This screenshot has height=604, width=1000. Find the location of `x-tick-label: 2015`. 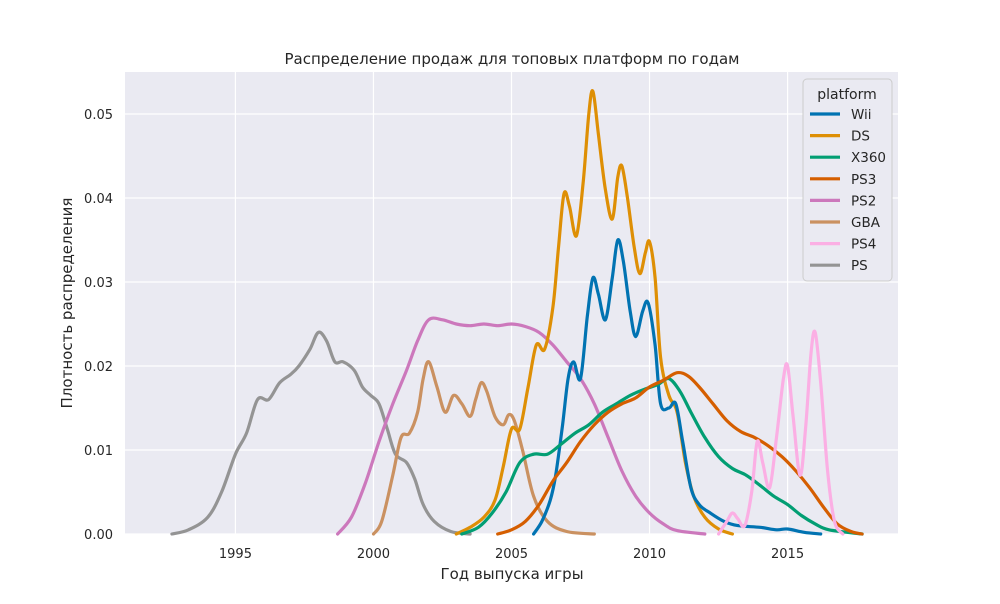

x-tick-label: 2015 is located at coordinates (787, 554).